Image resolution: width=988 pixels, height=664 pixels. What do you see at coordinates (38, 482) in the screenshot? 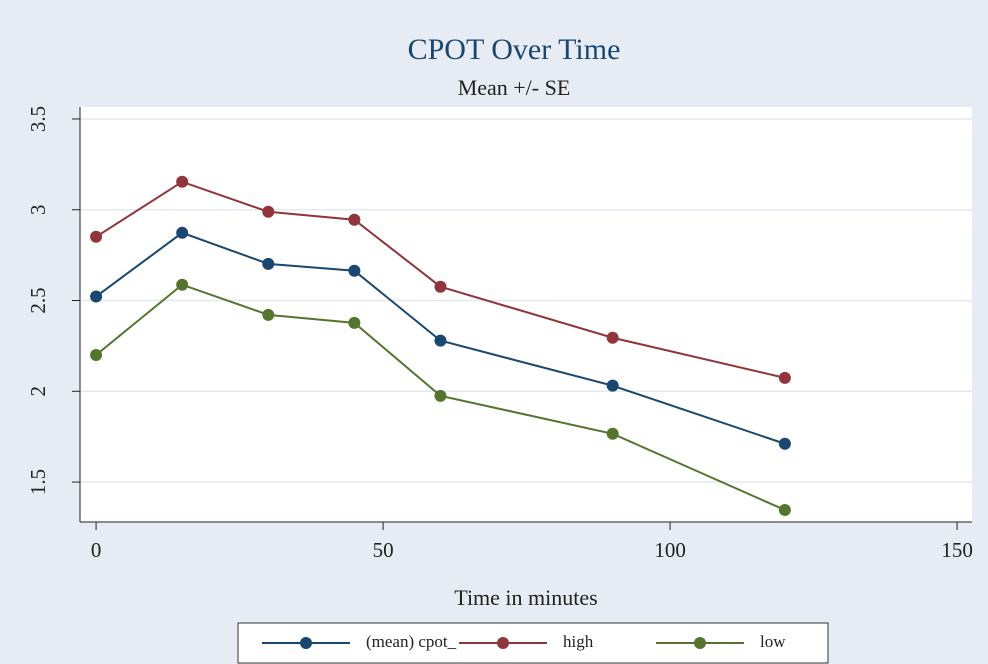
I see `y-tick-label: 1.5` at bounding box center [38, 482].